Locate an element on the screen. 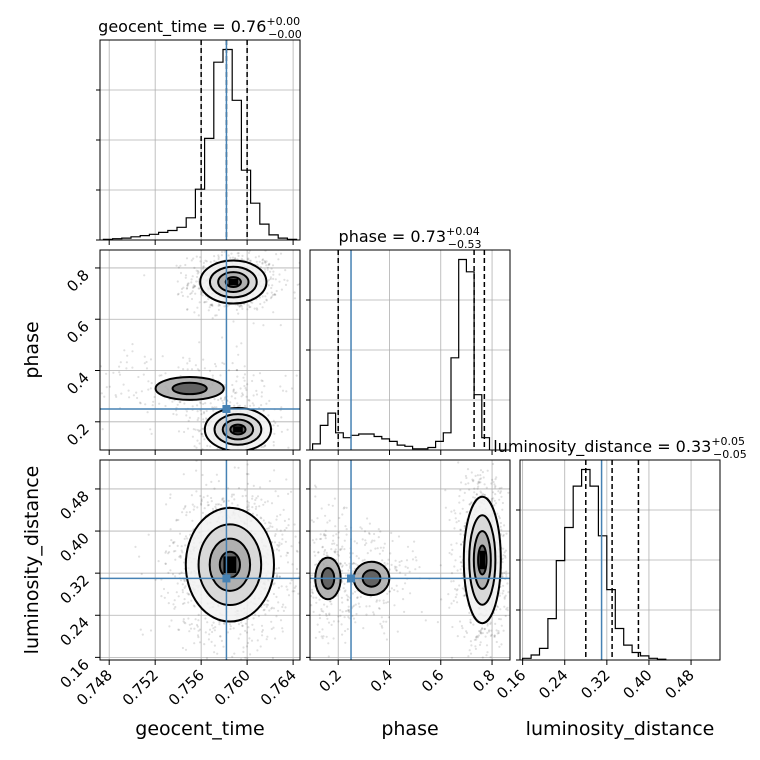  y-tick-label: 0.32 is located at coordinates (74, 589).